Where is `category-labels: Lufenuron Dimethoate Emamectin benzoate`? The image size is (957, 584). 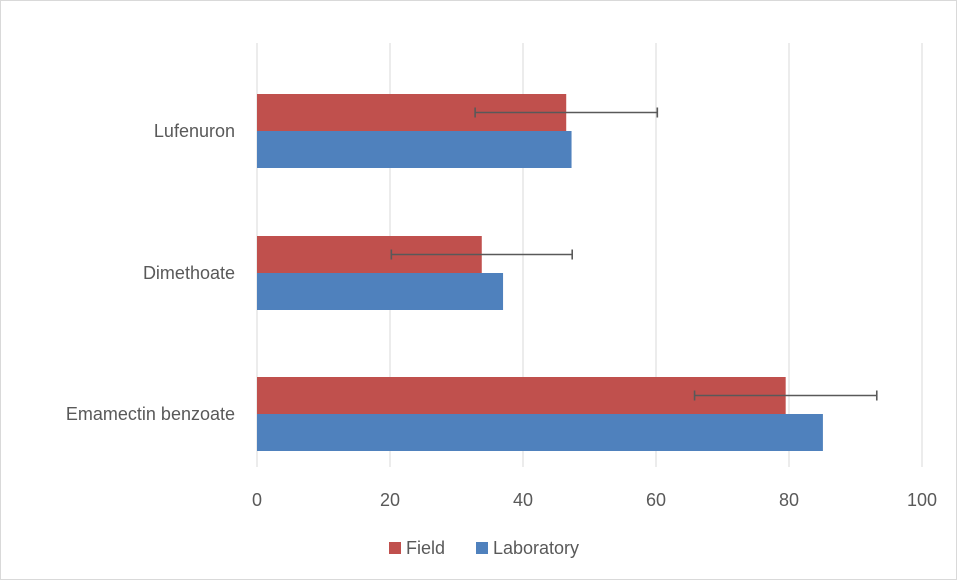
category-labels: Lufenuron Dimethoate Emamectin benzoate is located at coordinates (150, 272).